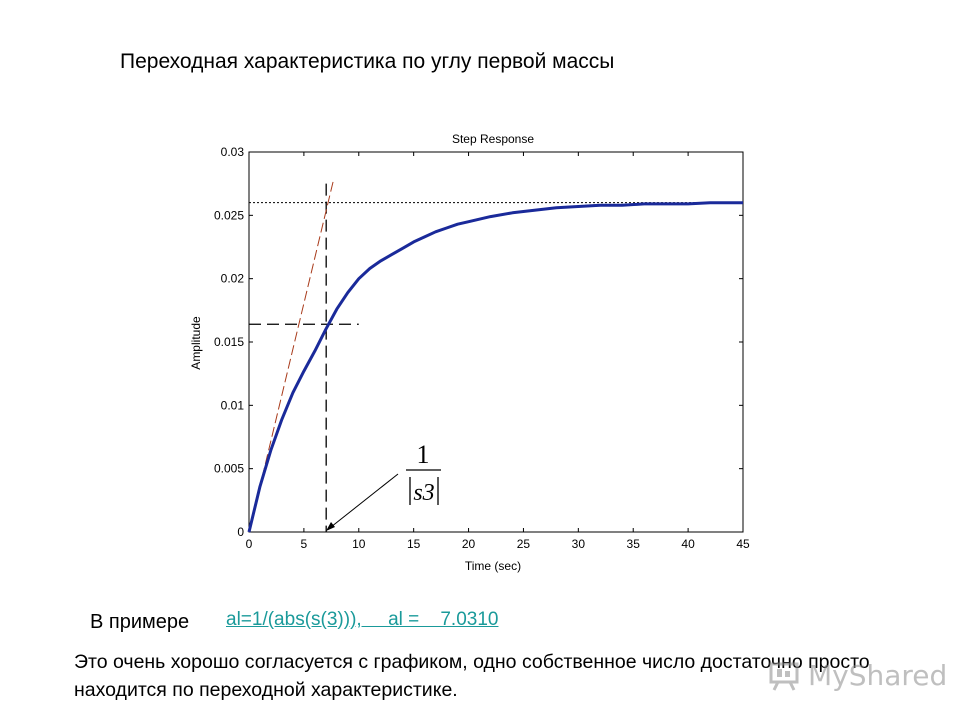 This screenshot has width=960, height=720. I want to click on presentation-board-icon, so click(784, 676).